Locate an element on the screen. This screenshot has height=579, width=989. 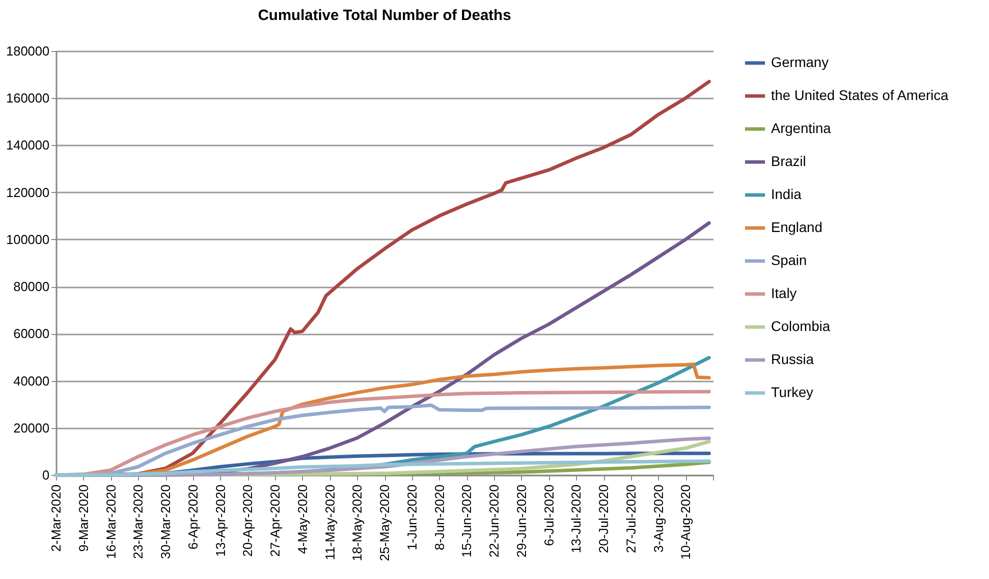
x-tick-label: 27-Jul-2020 is located at coordinates (630, 519).